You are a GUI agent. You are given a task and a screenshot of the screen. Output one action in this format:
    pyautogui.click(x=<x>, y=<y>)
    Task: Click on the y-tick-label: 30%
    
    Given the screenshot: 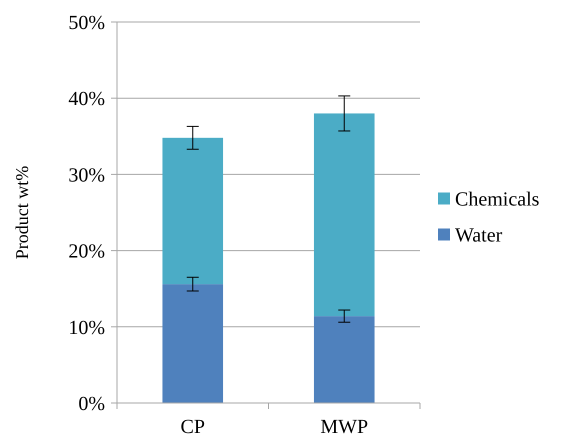 What is the action you would take?
    pyautogui.click(x=86, y=175)
    